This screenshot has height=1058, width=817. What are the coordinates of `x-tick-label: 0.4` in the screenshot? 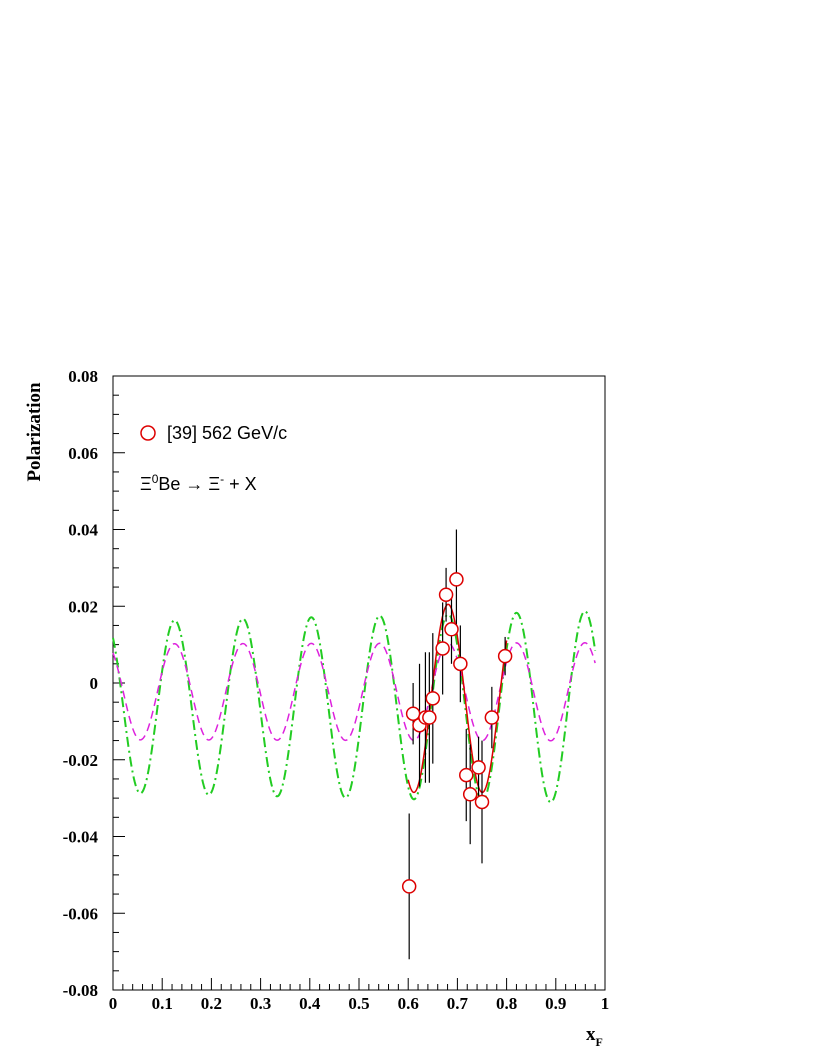 It's located at (310, 1003).